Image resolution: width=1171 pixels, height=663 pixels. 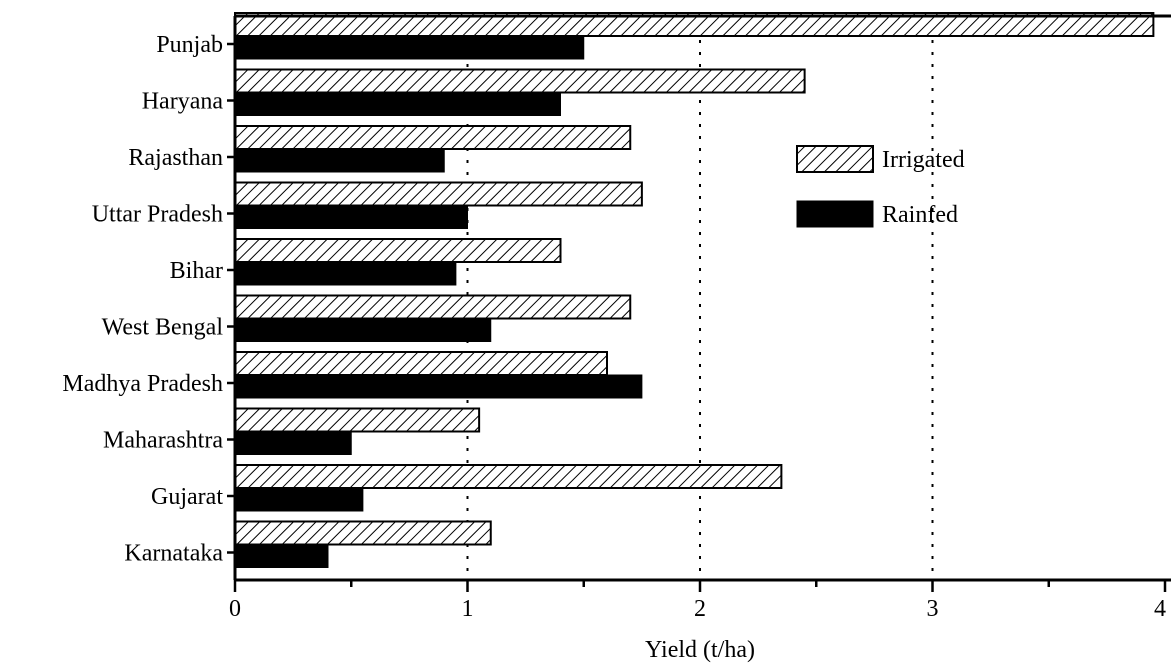 What do you see at coordinates (351, 217) in the screenshot?
I see `bar-rainfed-uttar-pradesh` at bounding box center [351, 217].